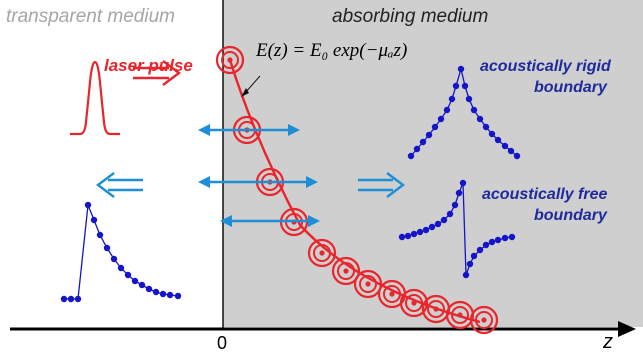 This screenshot has height=360, width=643. What do you see at coordinates (222, 343) in the screenshot?
I see `axis-origin-label: 0` at bounding box center [222, 343].